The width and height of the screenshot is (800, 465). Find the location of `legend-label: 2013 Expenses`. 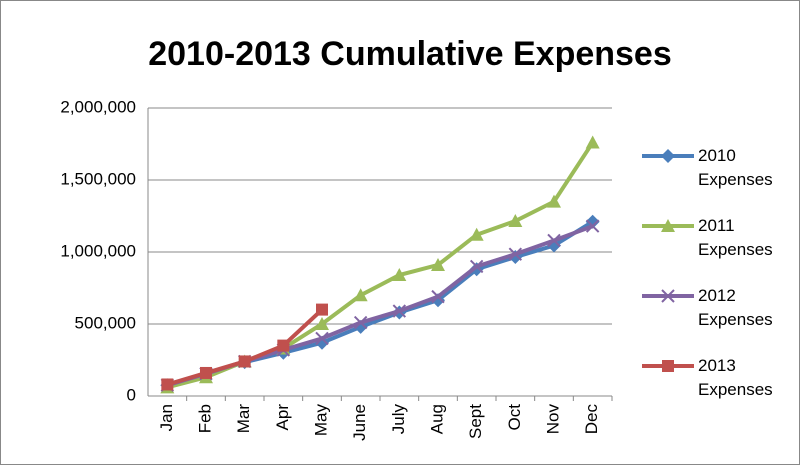

legend-label: 2013 Expenses is located at coordinates (735, 377).